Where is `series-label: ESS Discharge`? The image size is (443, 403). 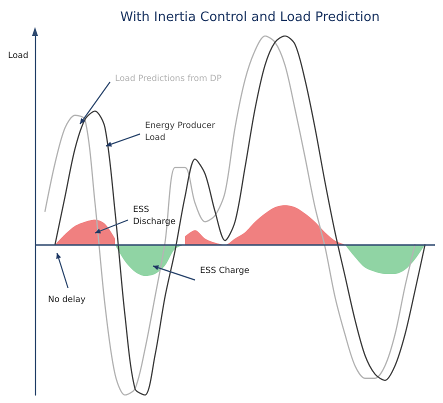 series-label: ESS Discharge is located at coordinates (154, 216).